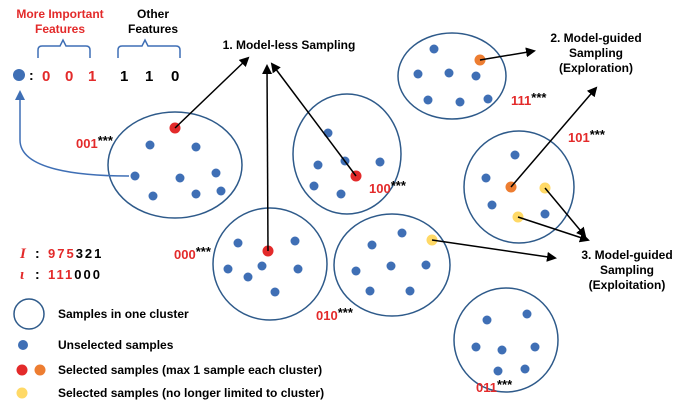 The image size is (694, 407). What do you see at coordinates (175, 76) in the screenshot?
I see `feature-bit-6: 0` at bounding box center [175, 76].